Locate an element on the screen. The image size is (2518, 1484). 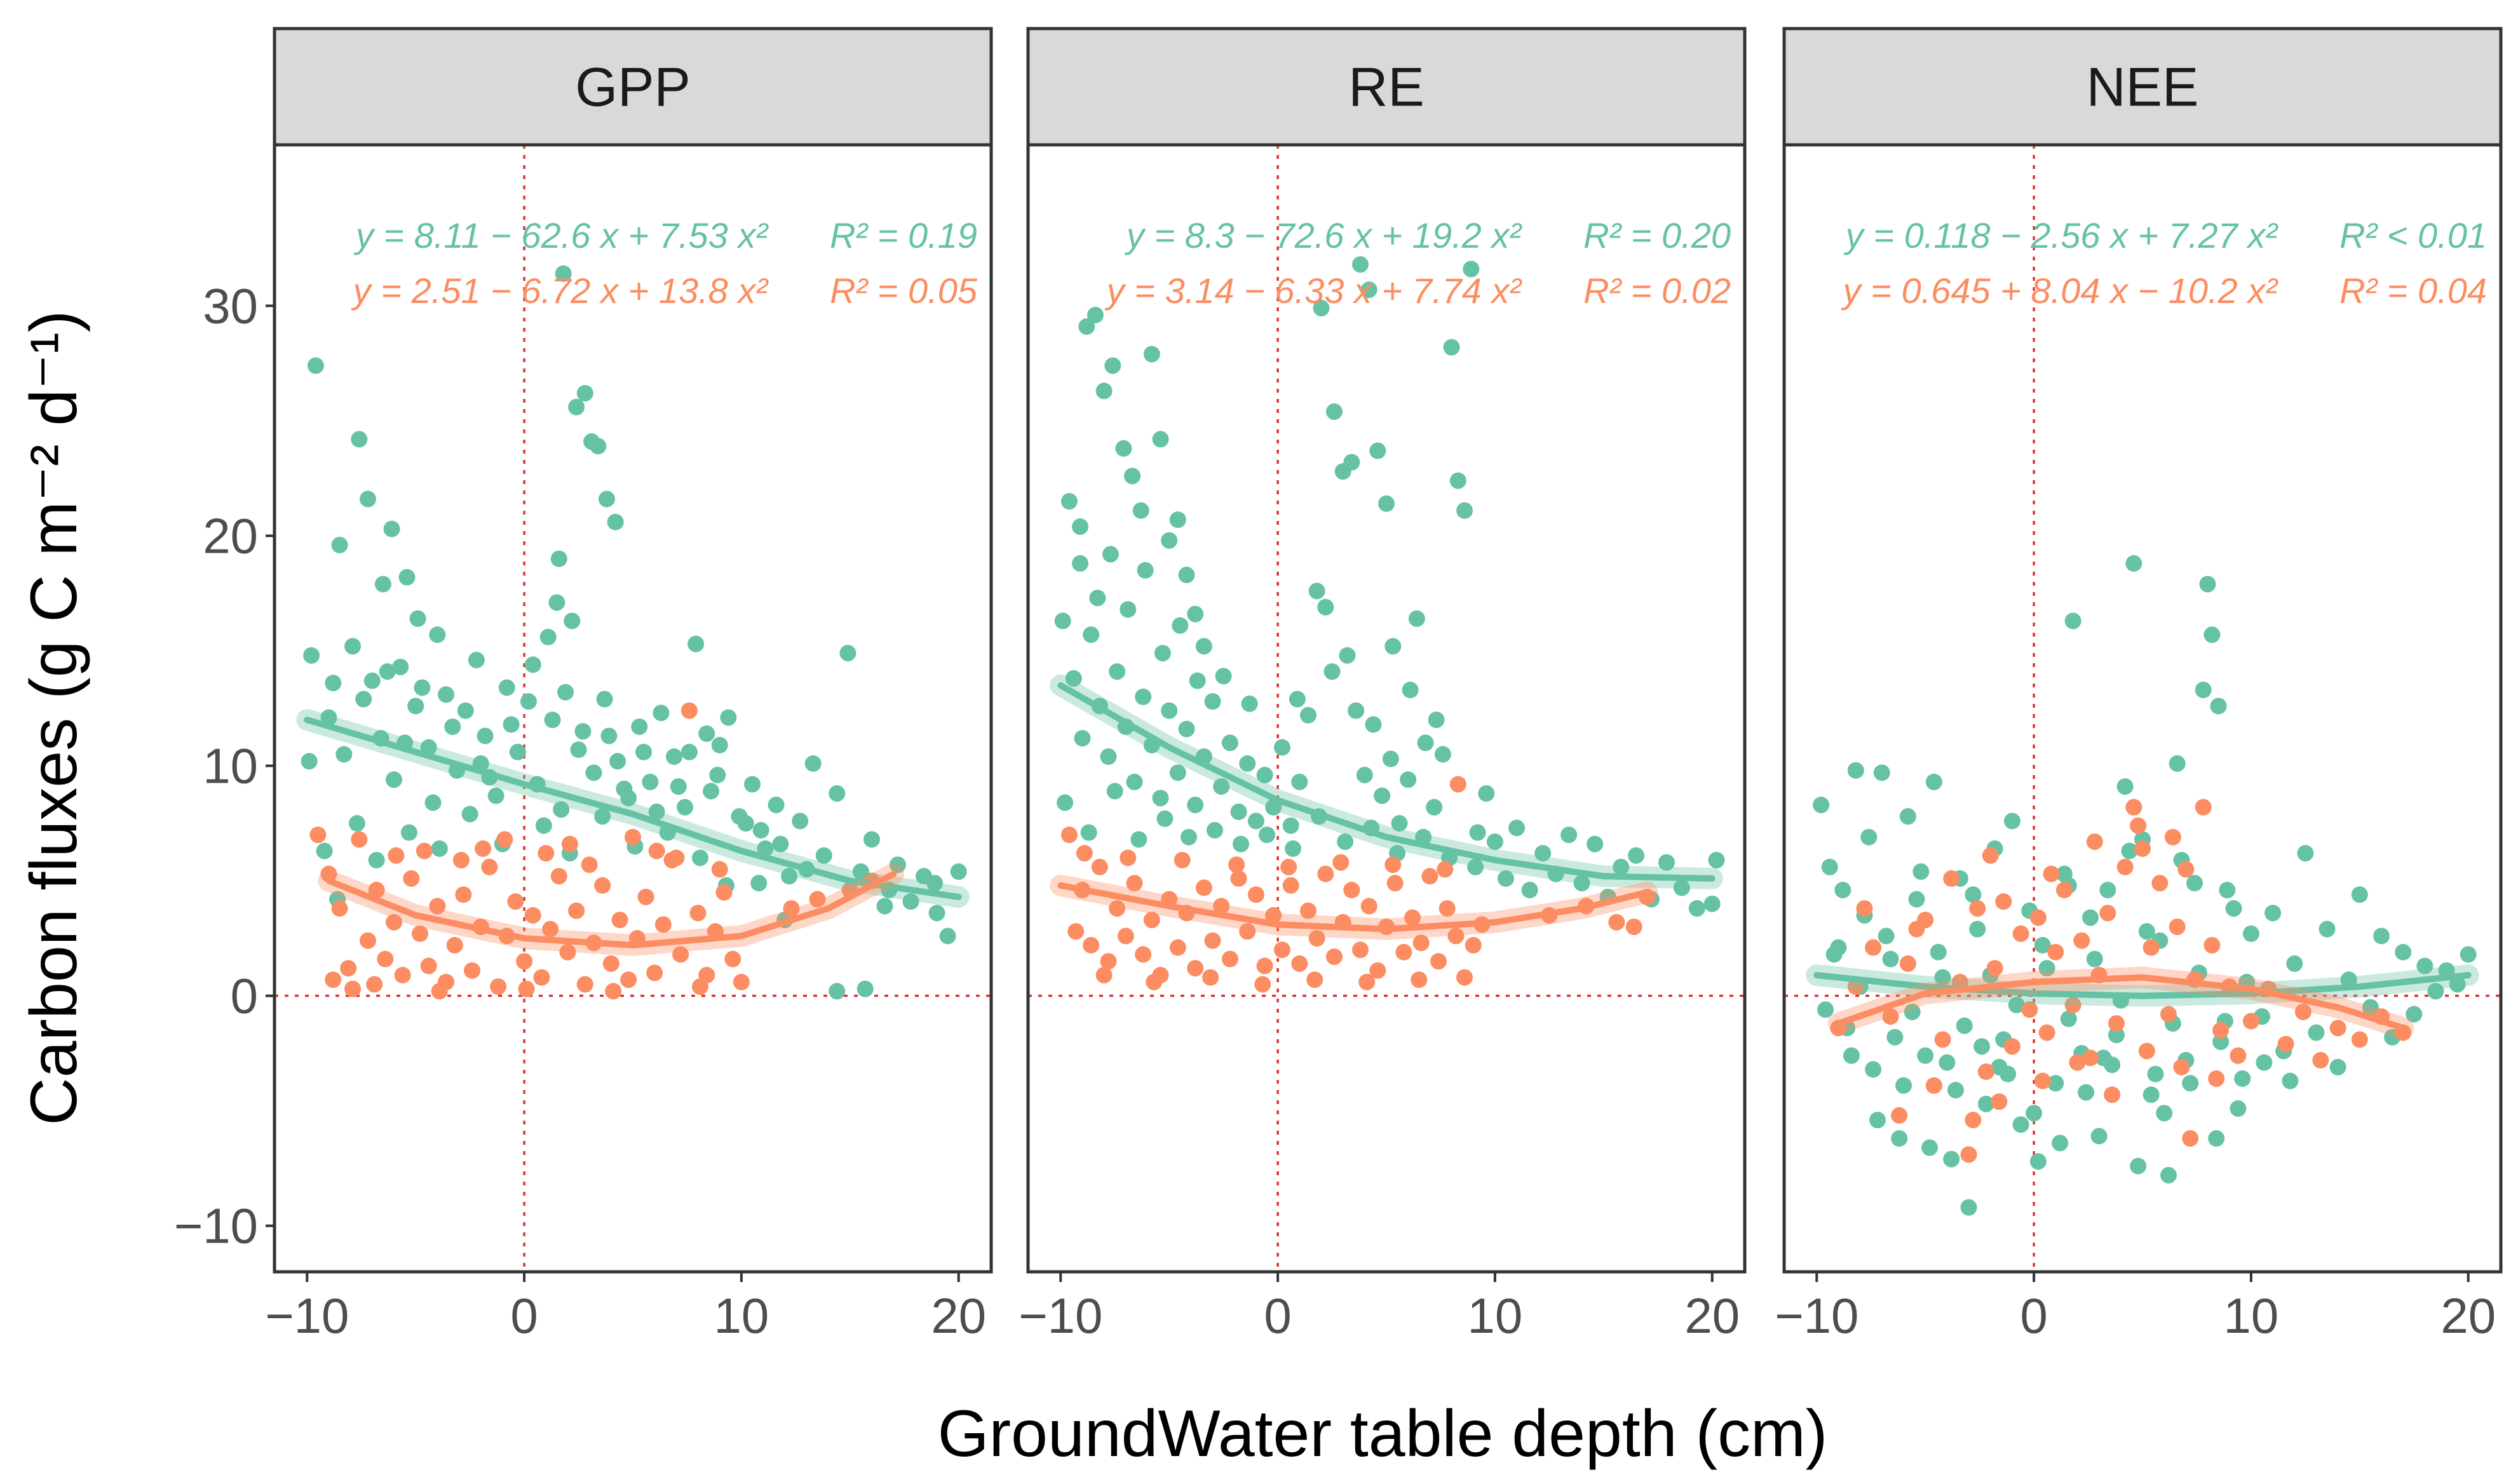
y-tick-label: 30 is located at coordinates (230, 306).